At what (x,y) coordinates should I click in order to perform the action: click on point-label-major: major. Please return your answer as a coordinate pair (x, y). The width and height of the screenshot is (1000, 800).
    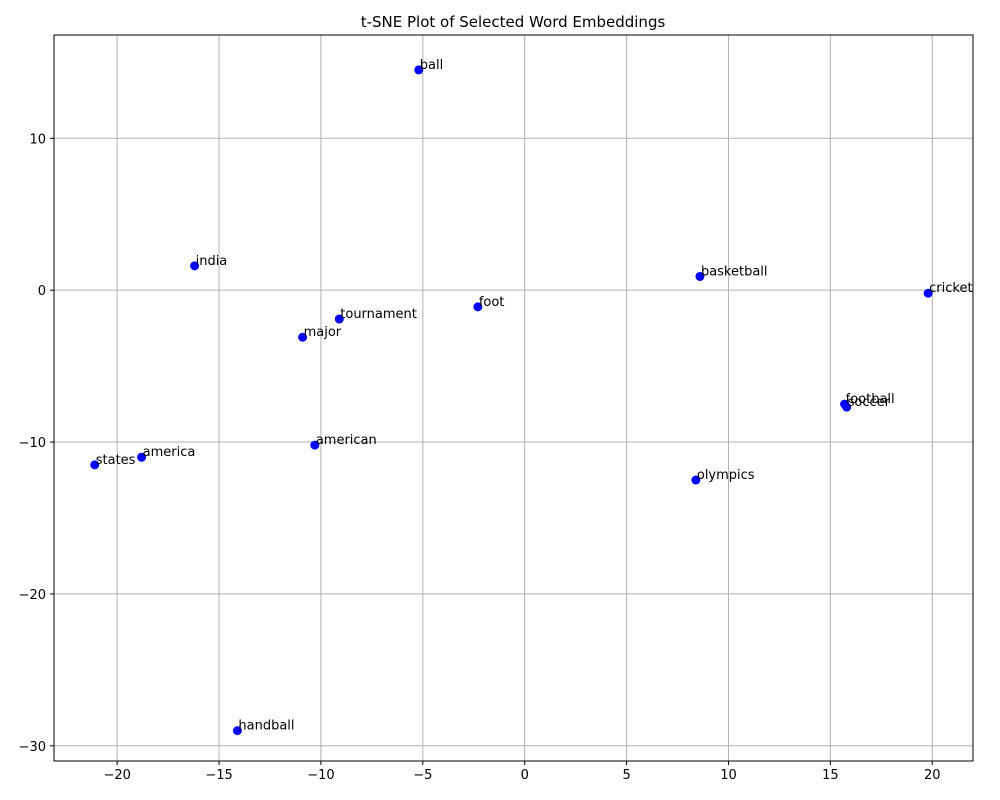
    Looking at the image, I should click on (323, 332).